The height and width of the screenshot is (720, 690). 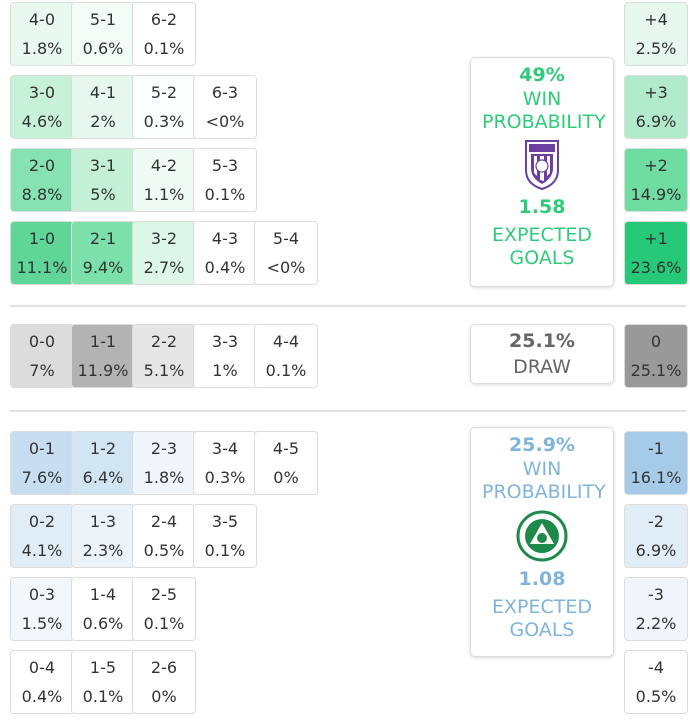 What do you see at coordinates (656, 356) in the screenshot?
I see `margin-cell-0: 0 25.1%` at bounding box center [656, 356].